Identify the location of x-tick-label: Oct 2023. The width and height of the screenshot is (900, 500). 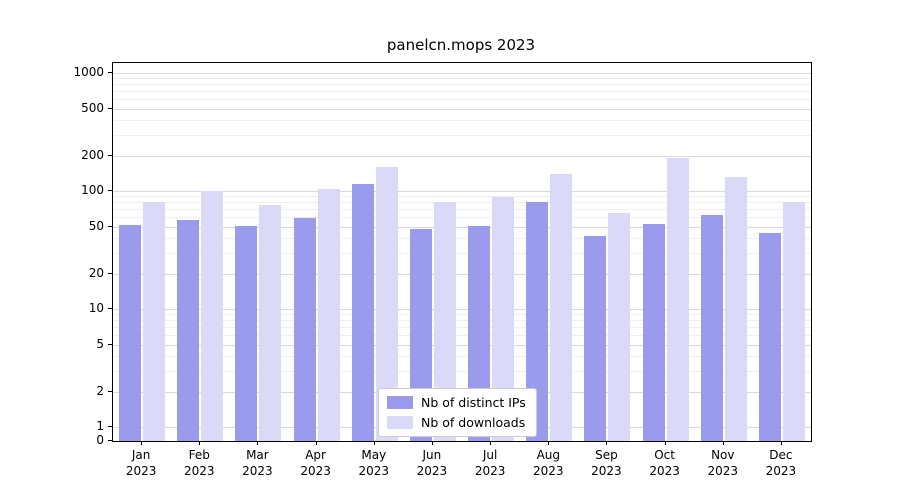
(664, 463).